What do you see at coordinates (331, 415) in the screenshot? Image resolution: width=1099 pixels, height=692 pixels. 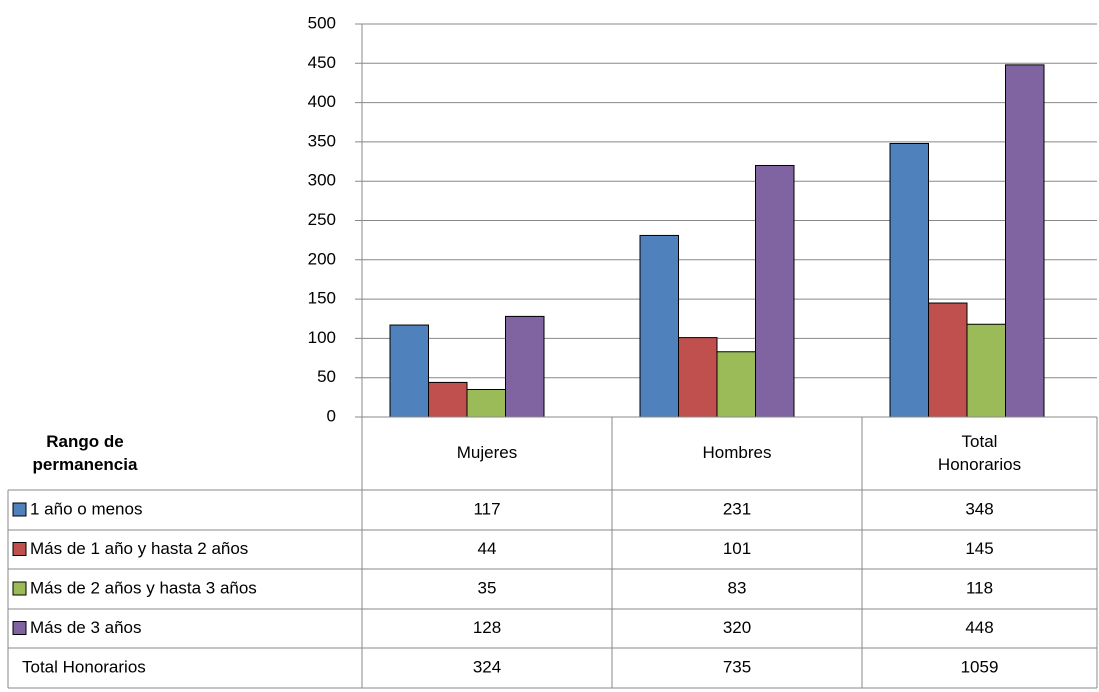 I see `y-tick-label: 0` at bounding box center [331, 415].